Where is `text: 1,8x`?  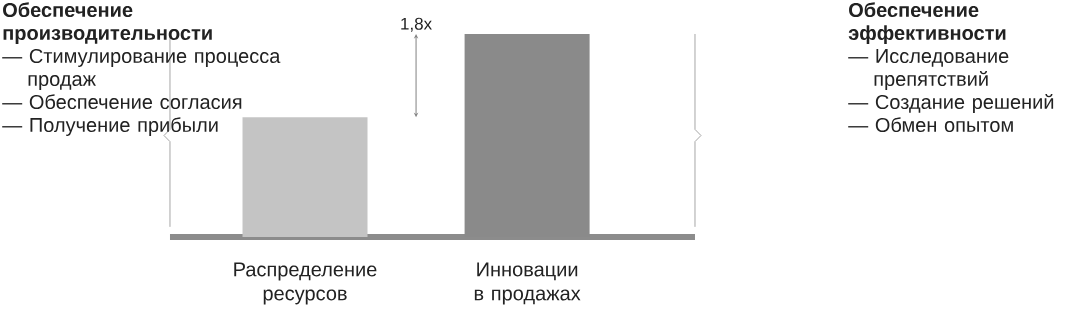
text: 1,8x is located at coordinates (416, 24).